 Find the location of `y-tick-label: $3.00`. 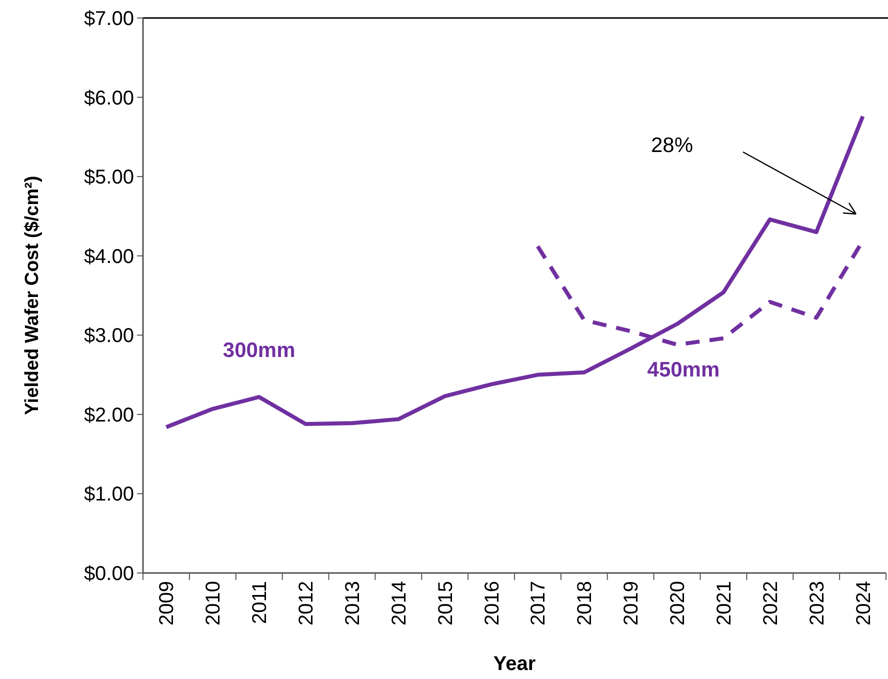

y-tick-label: $3.00 is located at coordinates (109, 336).